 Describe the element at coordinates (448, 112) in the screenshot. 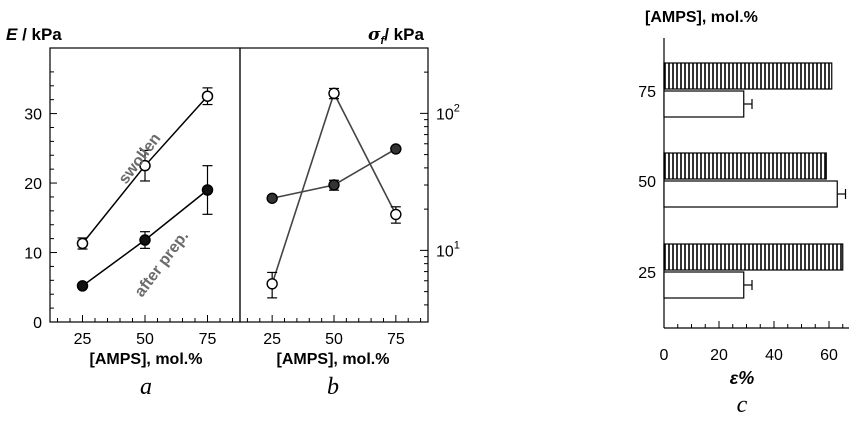

I see `y-tick-label-b: 10²` at that location.